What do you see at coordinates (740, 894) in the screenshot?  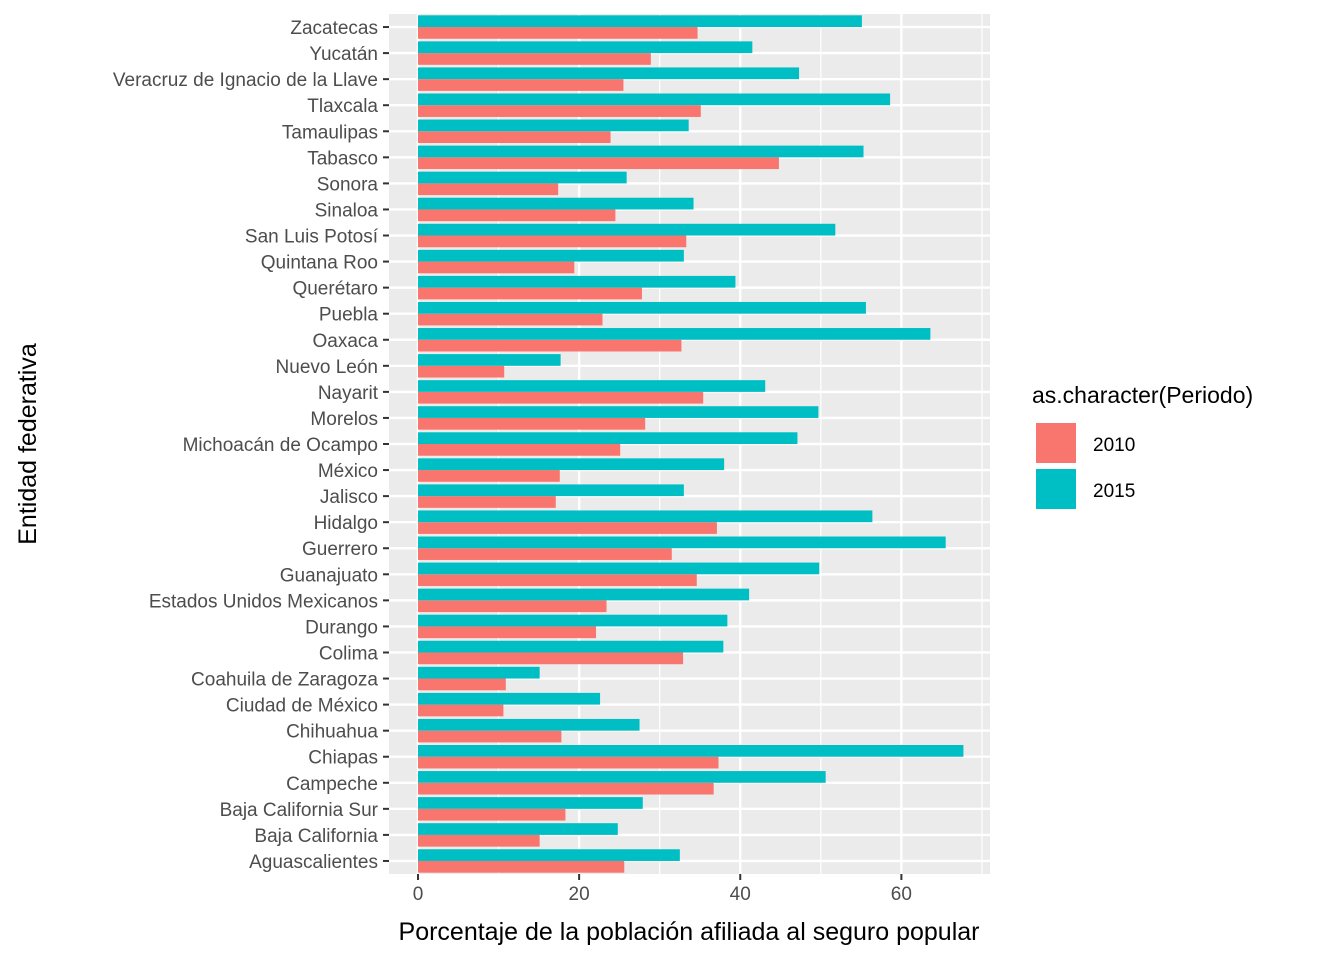 I see `x-tick-label: 40` at bounding box center [740, 894].